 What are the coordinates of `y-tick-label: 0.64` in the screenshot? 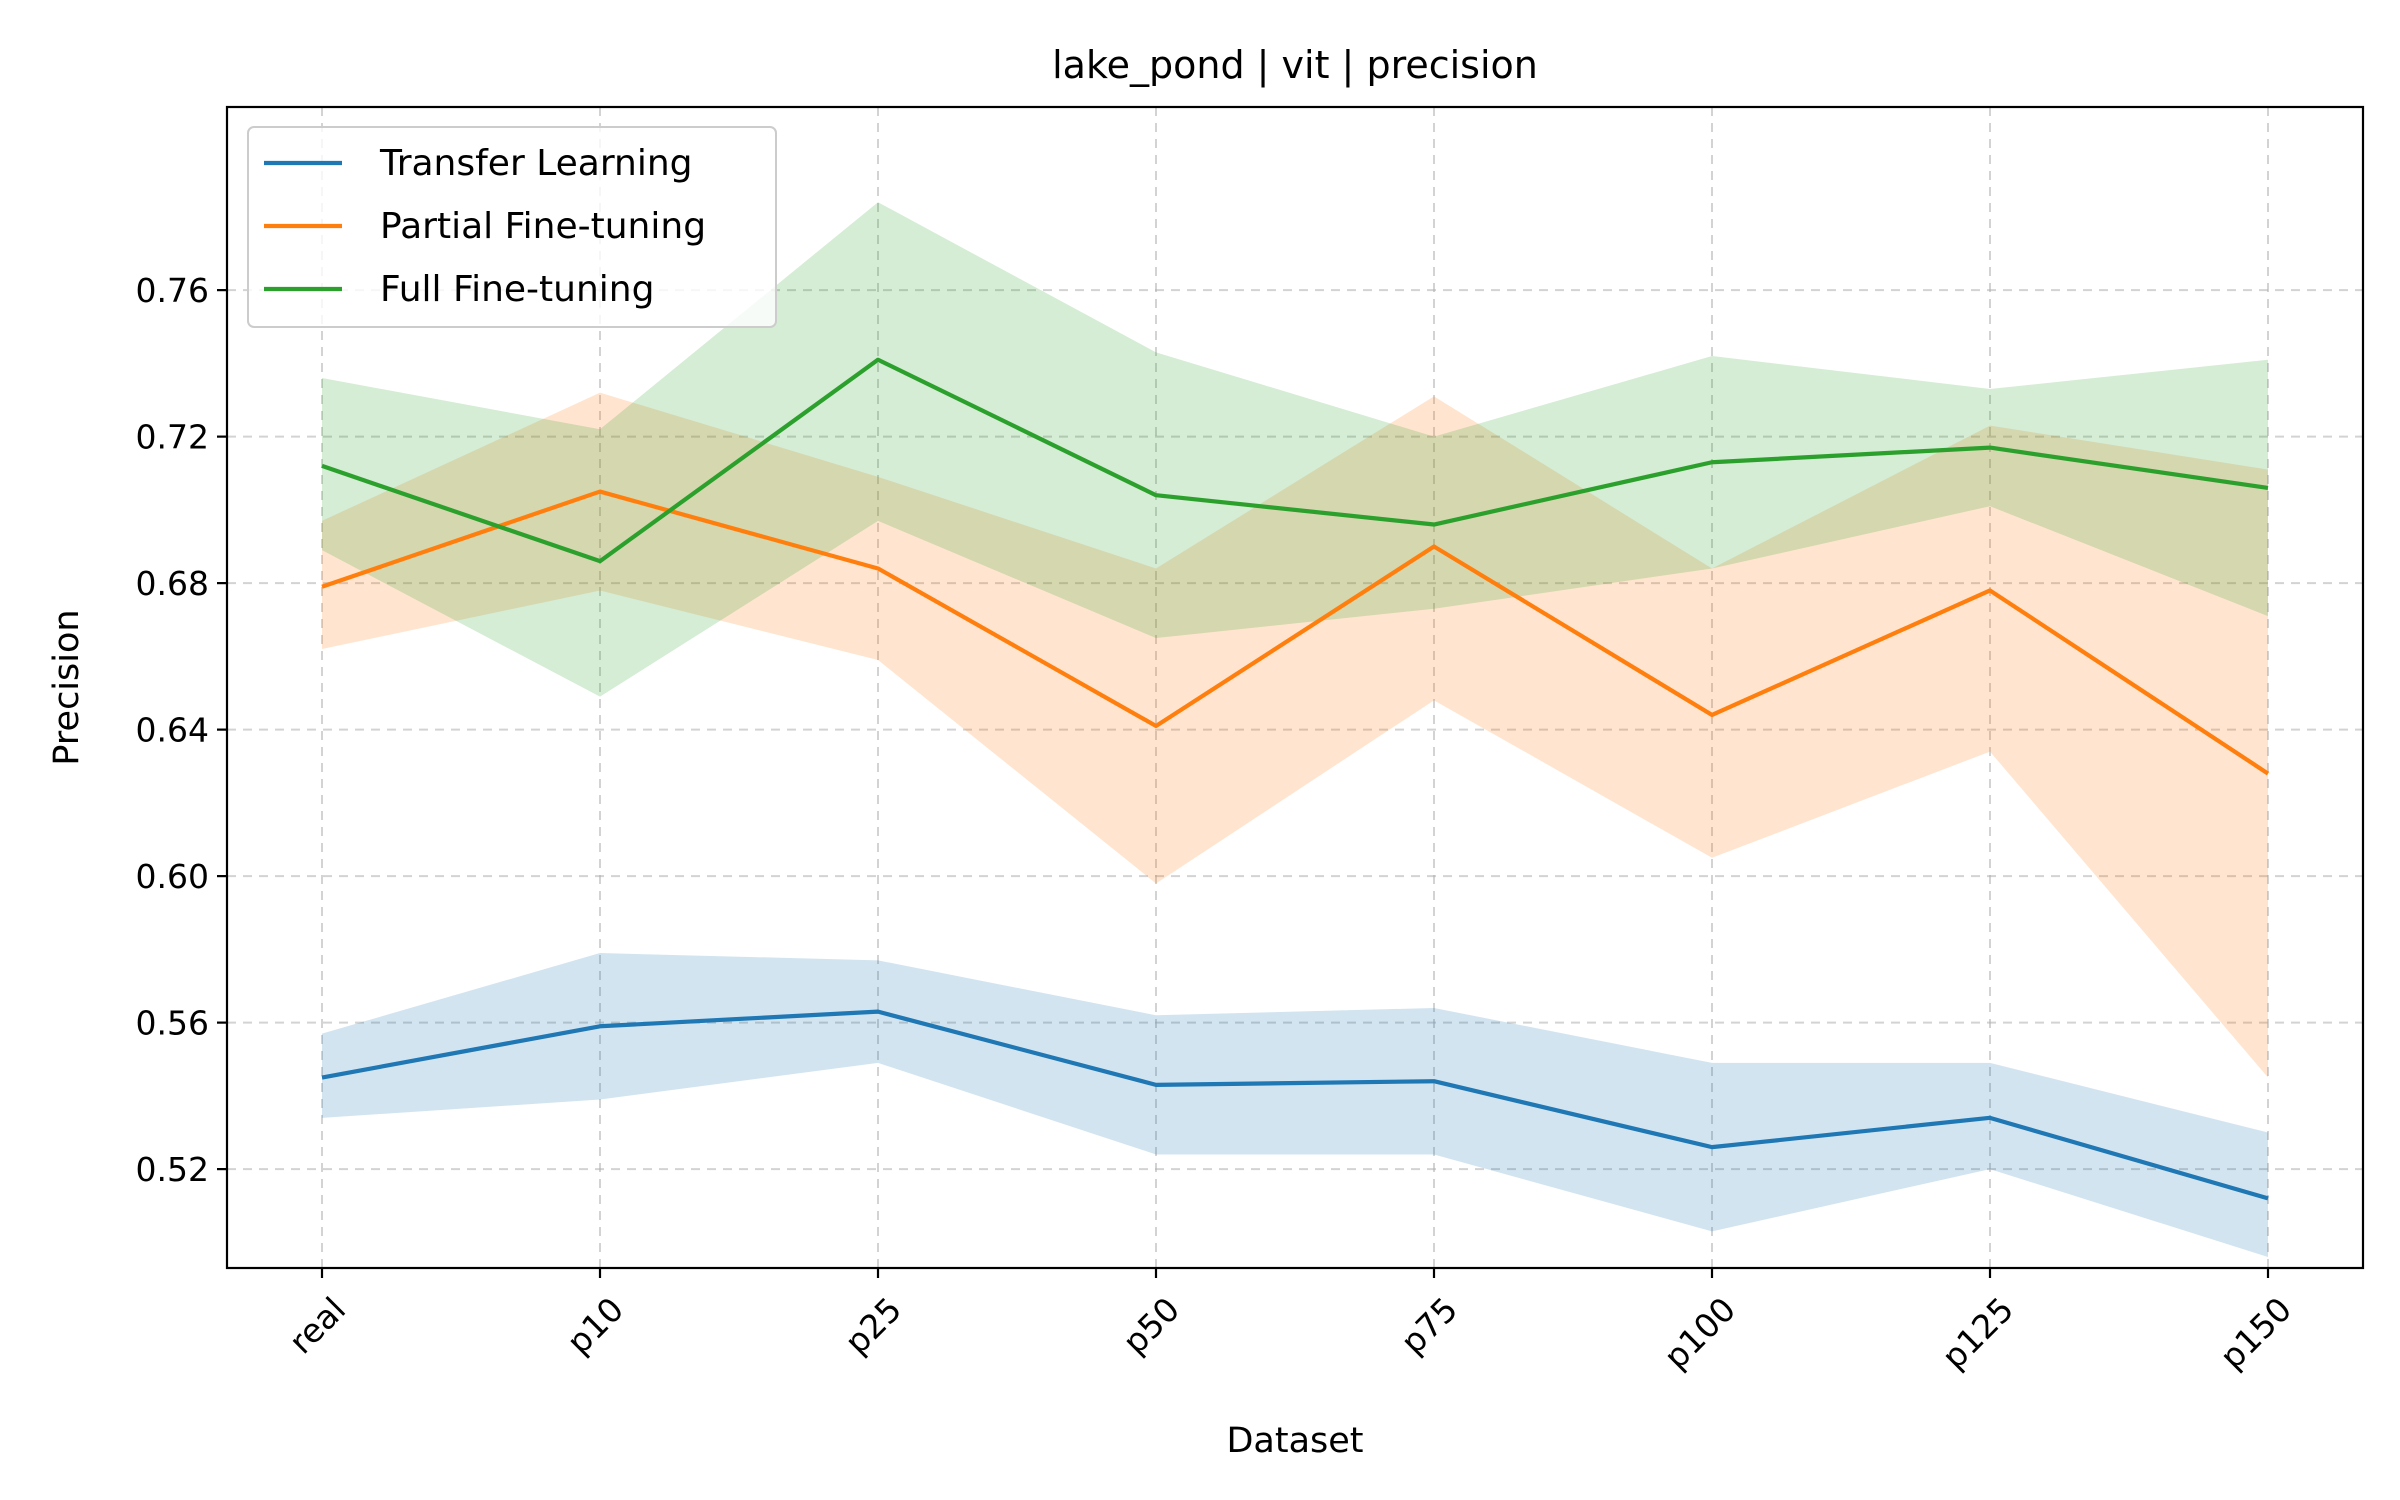 It's located at (172, 730).